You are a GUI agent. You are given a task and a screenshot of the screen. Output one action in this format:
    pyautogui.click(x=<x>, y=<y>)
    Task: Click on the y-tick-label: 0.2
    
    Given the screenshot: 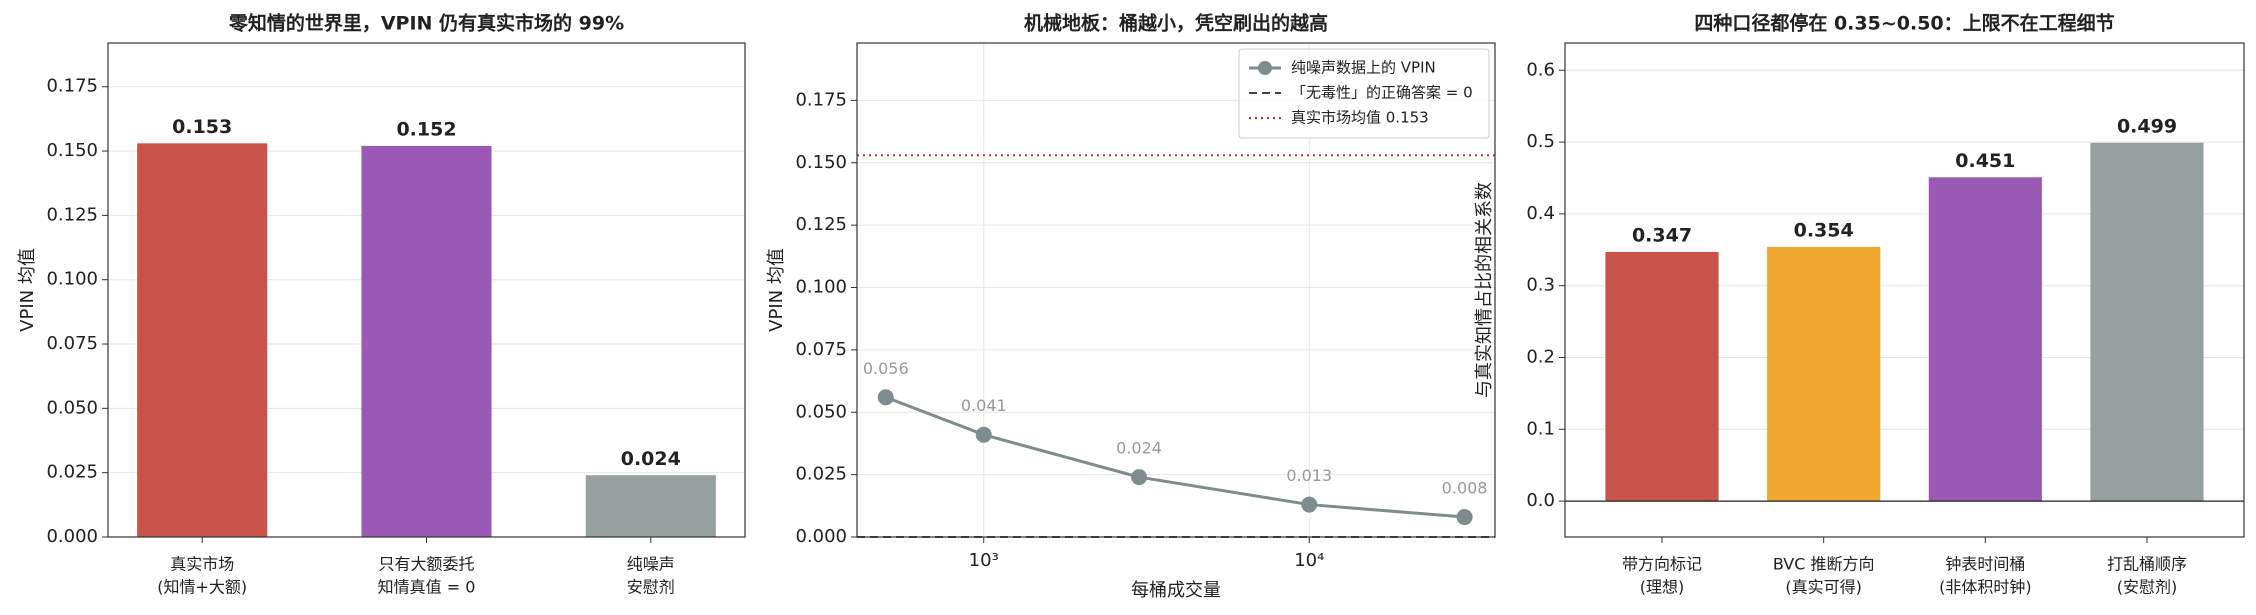 What is the action you would take?
    pyautogui.click(x=1540, y=356)
    